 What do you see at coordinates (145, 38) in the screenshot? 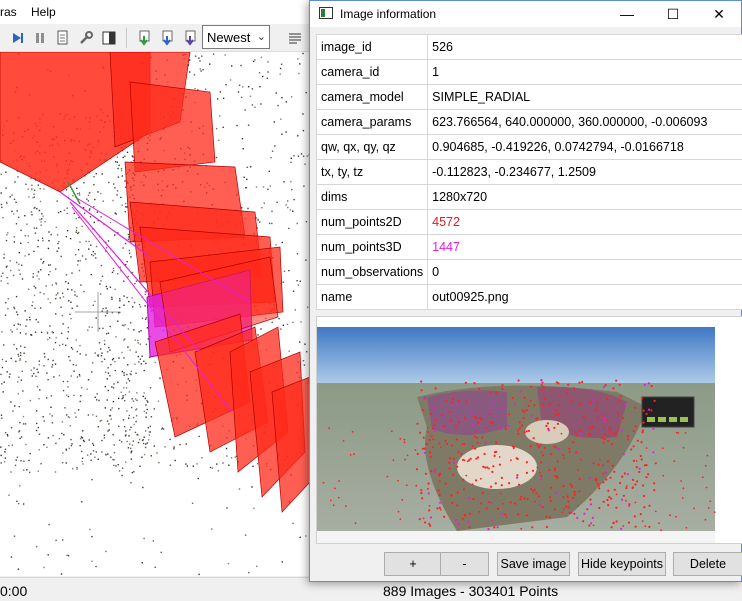
I see `download-green-icon` at bounding box center [145, 38].